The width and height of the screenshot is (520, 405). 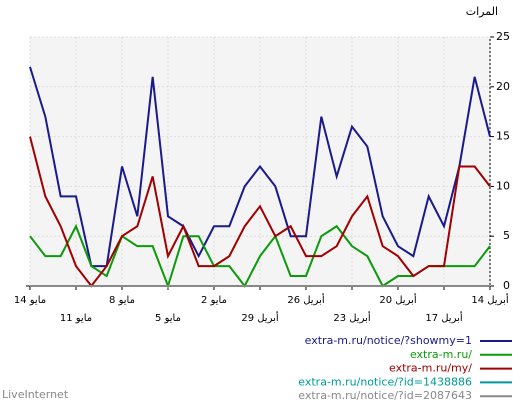 I want to click on x-tick-label: 29 أبريل, so click(x=260, y=317).